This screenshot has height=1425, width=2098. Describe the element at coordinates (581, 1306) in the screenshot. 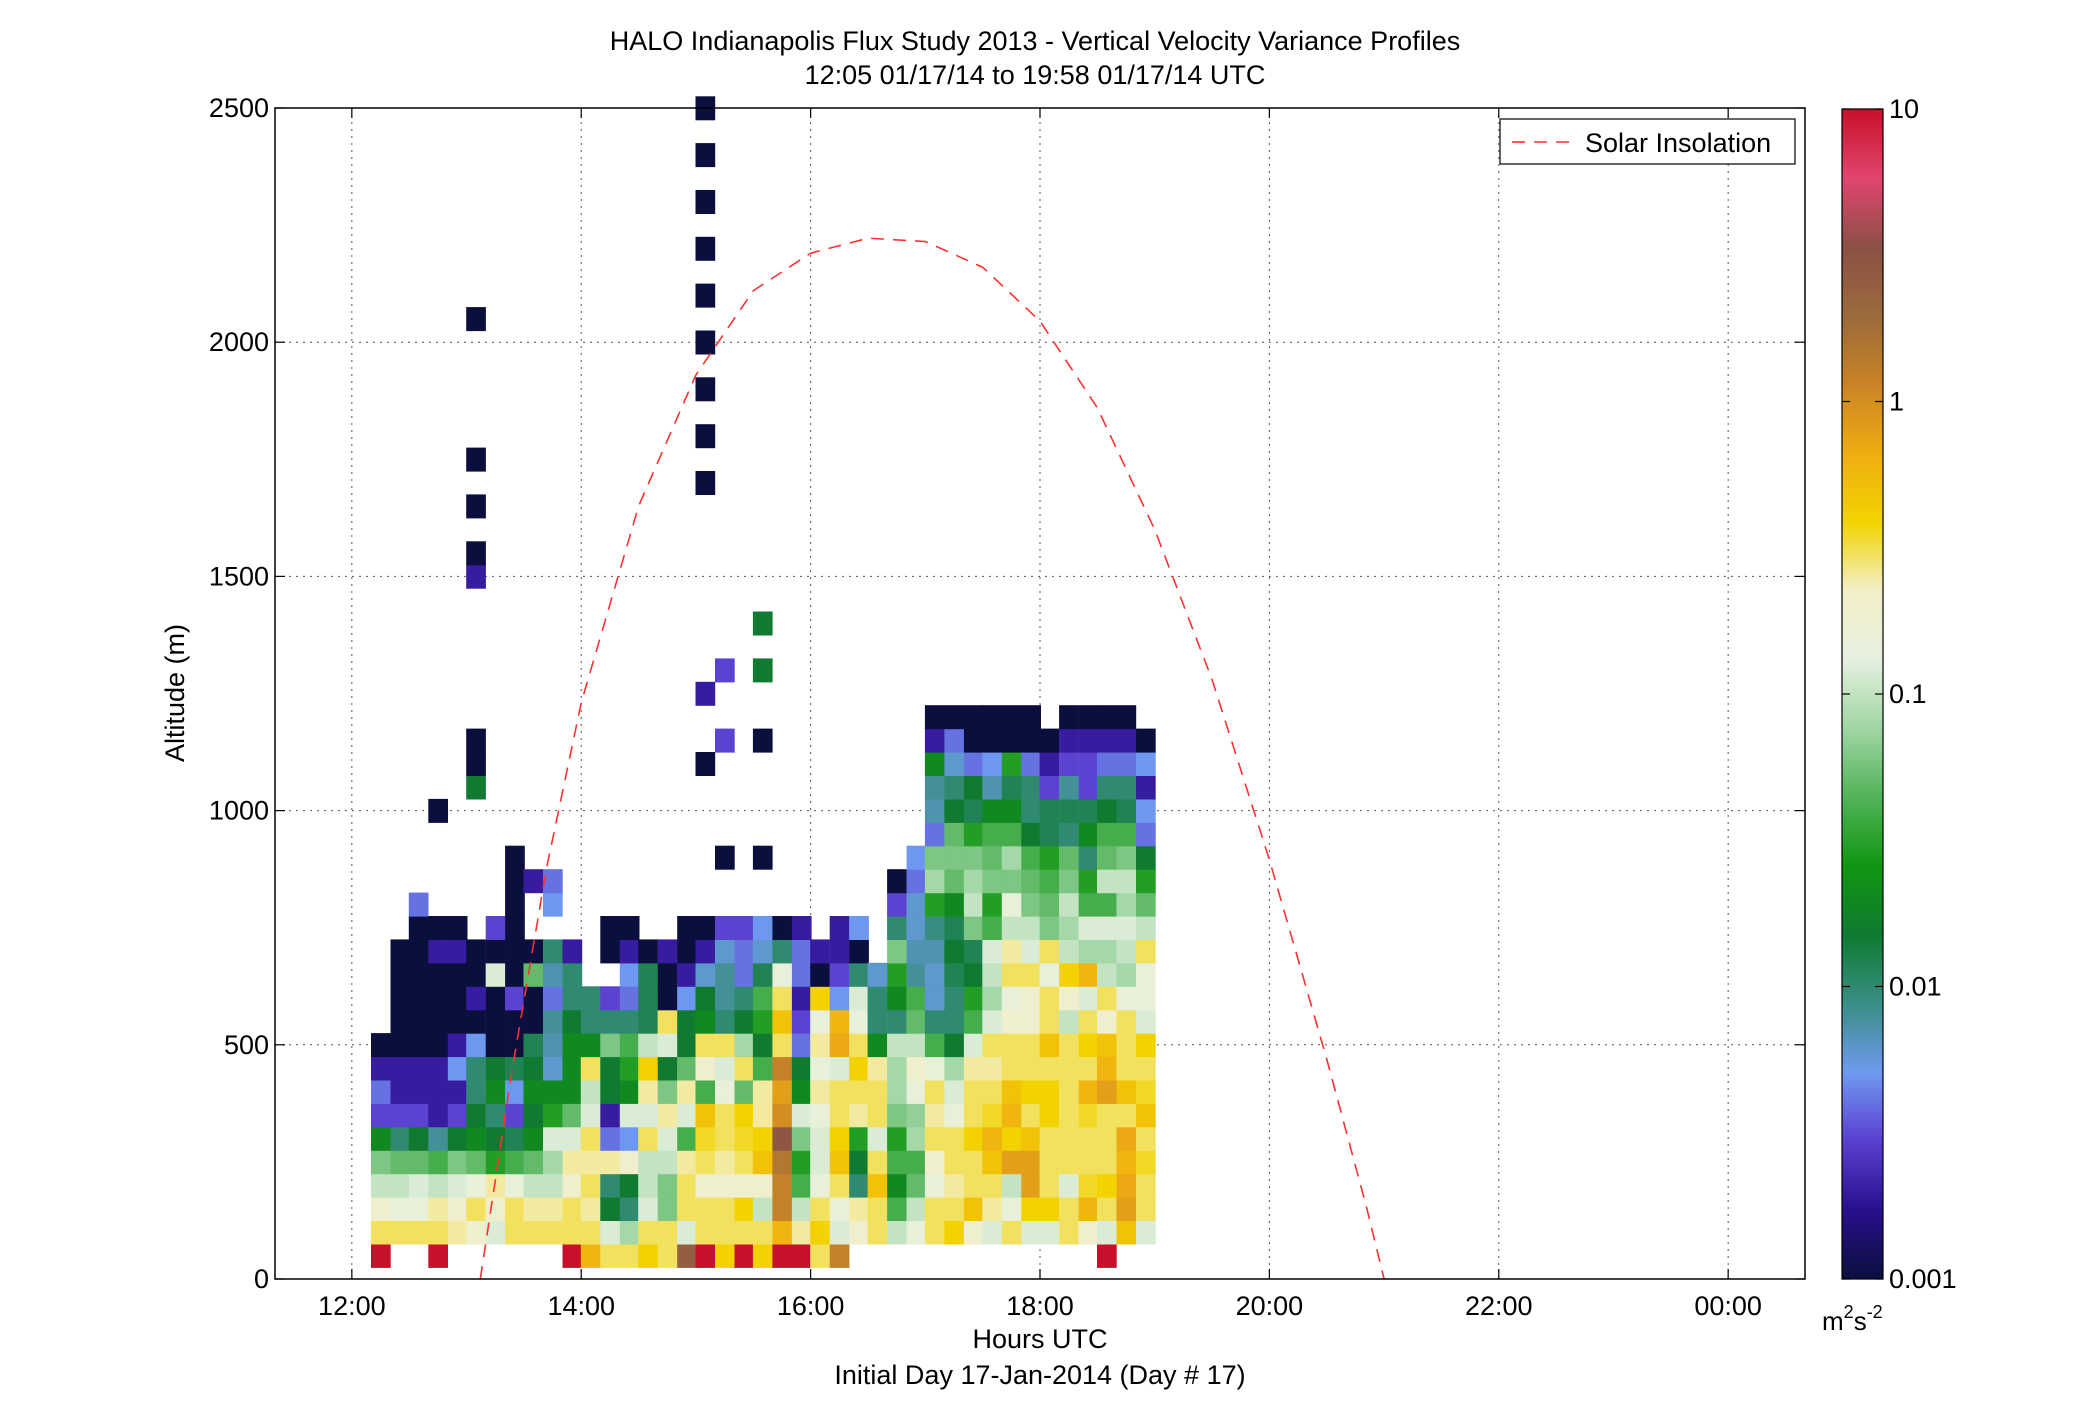

I see `x-tick-label: 14:00` at that location.